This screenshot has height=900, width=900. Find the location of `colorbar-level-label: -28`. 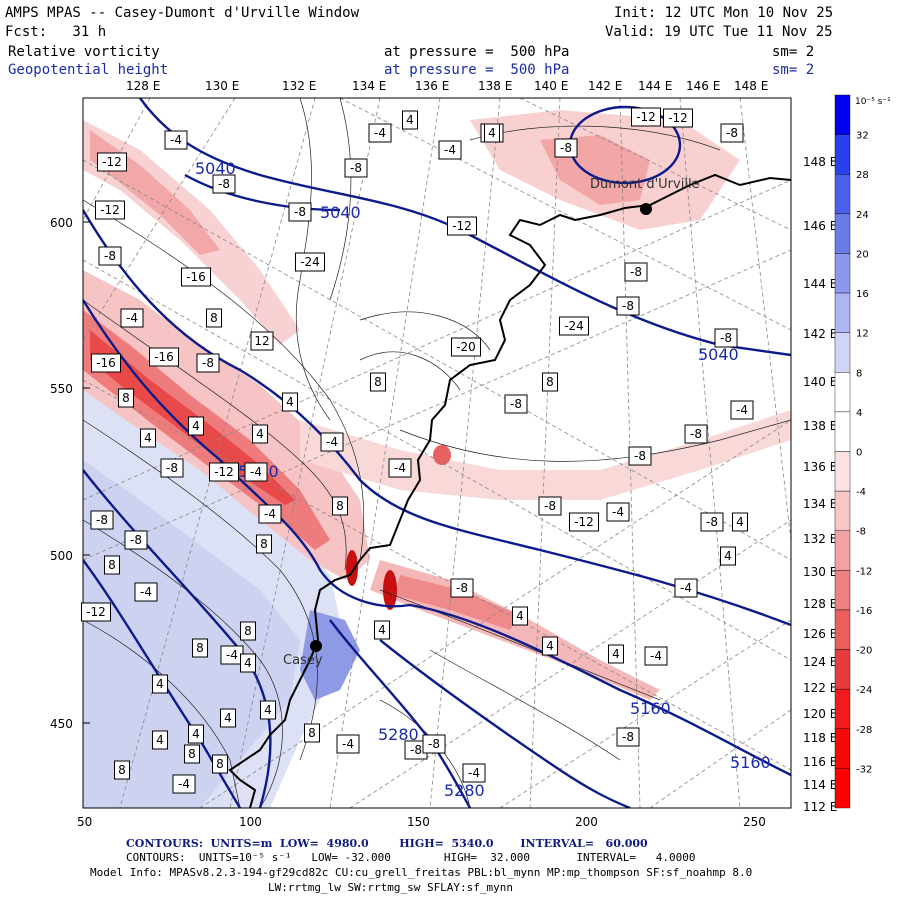

colorbar-level-label: -28 is located at coordinates (864, 730).